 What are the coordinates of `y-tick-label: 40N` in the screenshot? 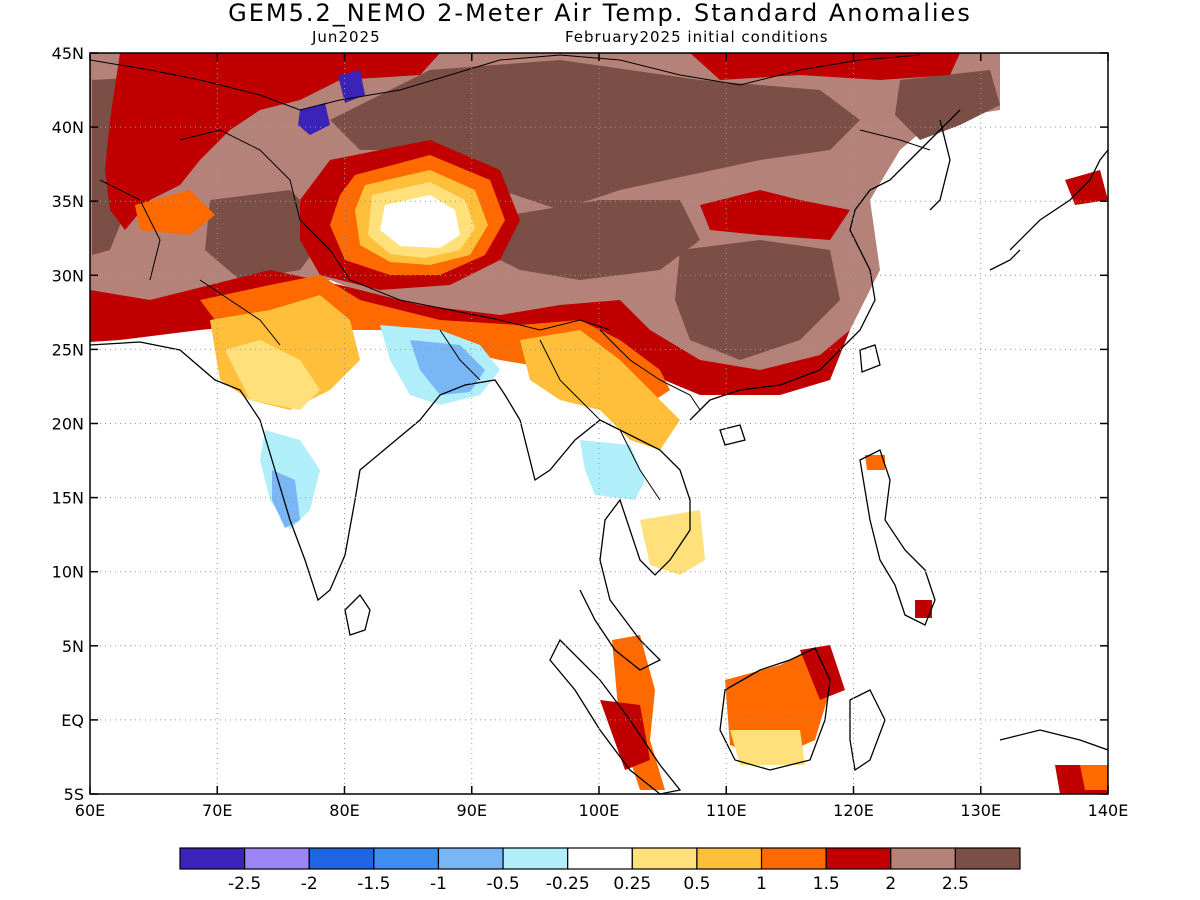 It's located at (68, 127).